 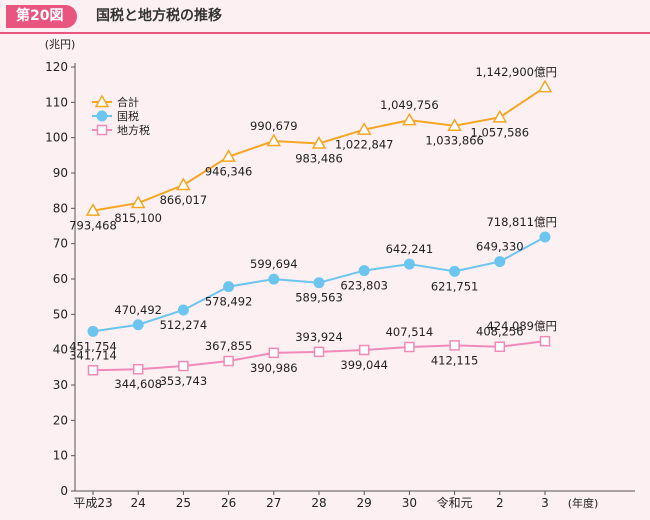 I want to click on data-label: 623,803, so click(x=364, y=286).